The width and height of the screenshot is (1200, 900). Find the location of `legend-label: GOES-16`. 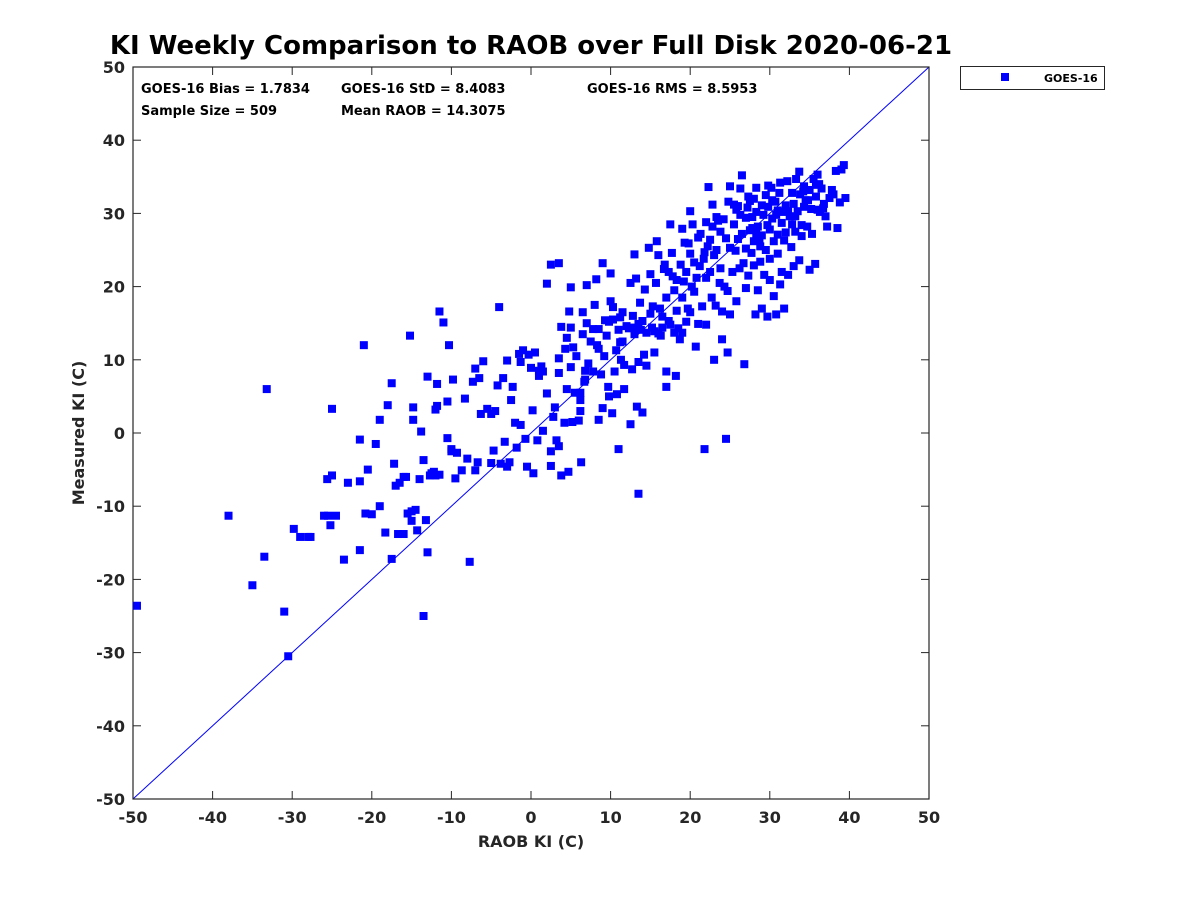

legend-label: GOES-16 is located at coordinates (1071, 78).